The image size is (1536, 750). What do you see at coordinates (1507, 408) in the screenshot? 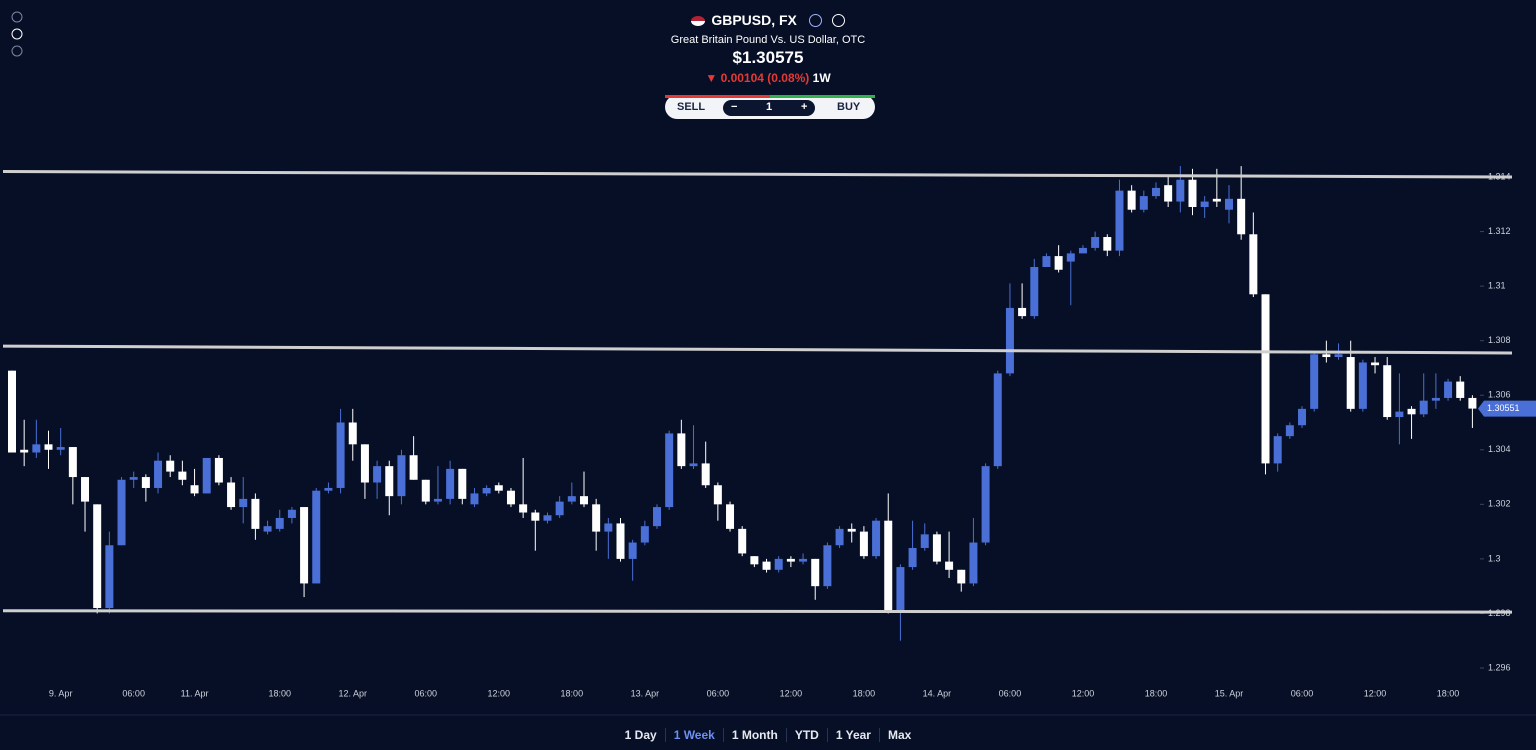
I see `last-price-badge` at bounding box center [1507, 408].